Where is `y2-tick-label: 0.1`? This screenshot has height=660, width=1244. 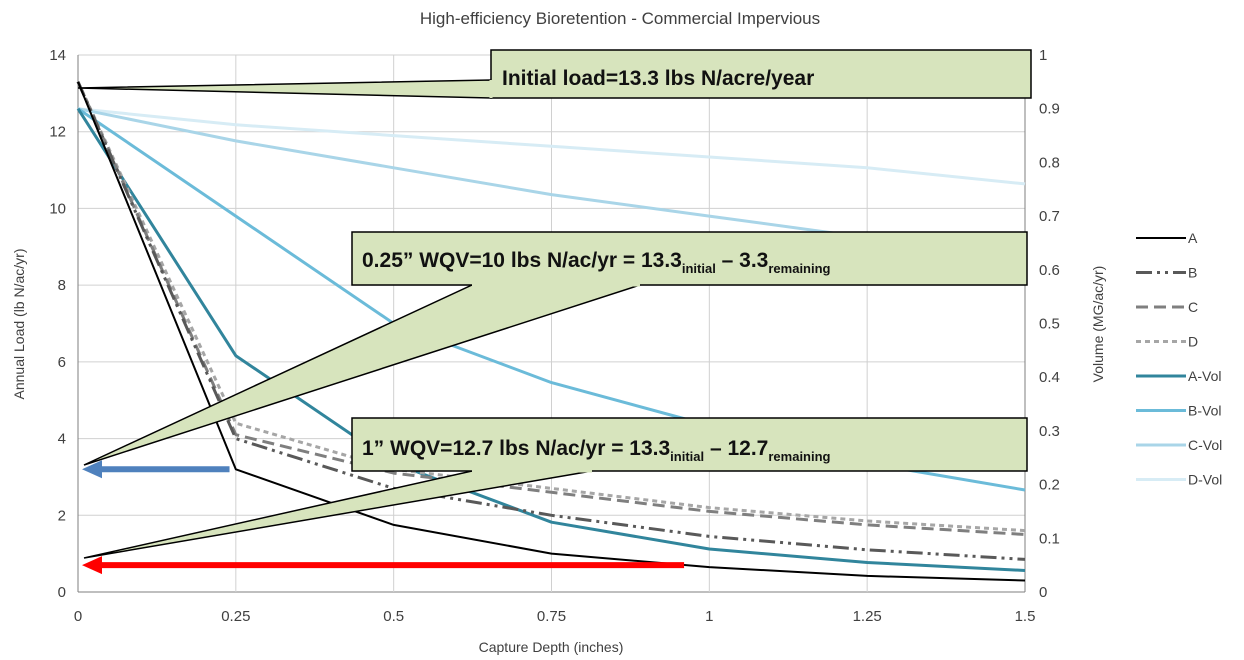 y2-tick-label: 0.1 is located at coordinates (1049, 538).